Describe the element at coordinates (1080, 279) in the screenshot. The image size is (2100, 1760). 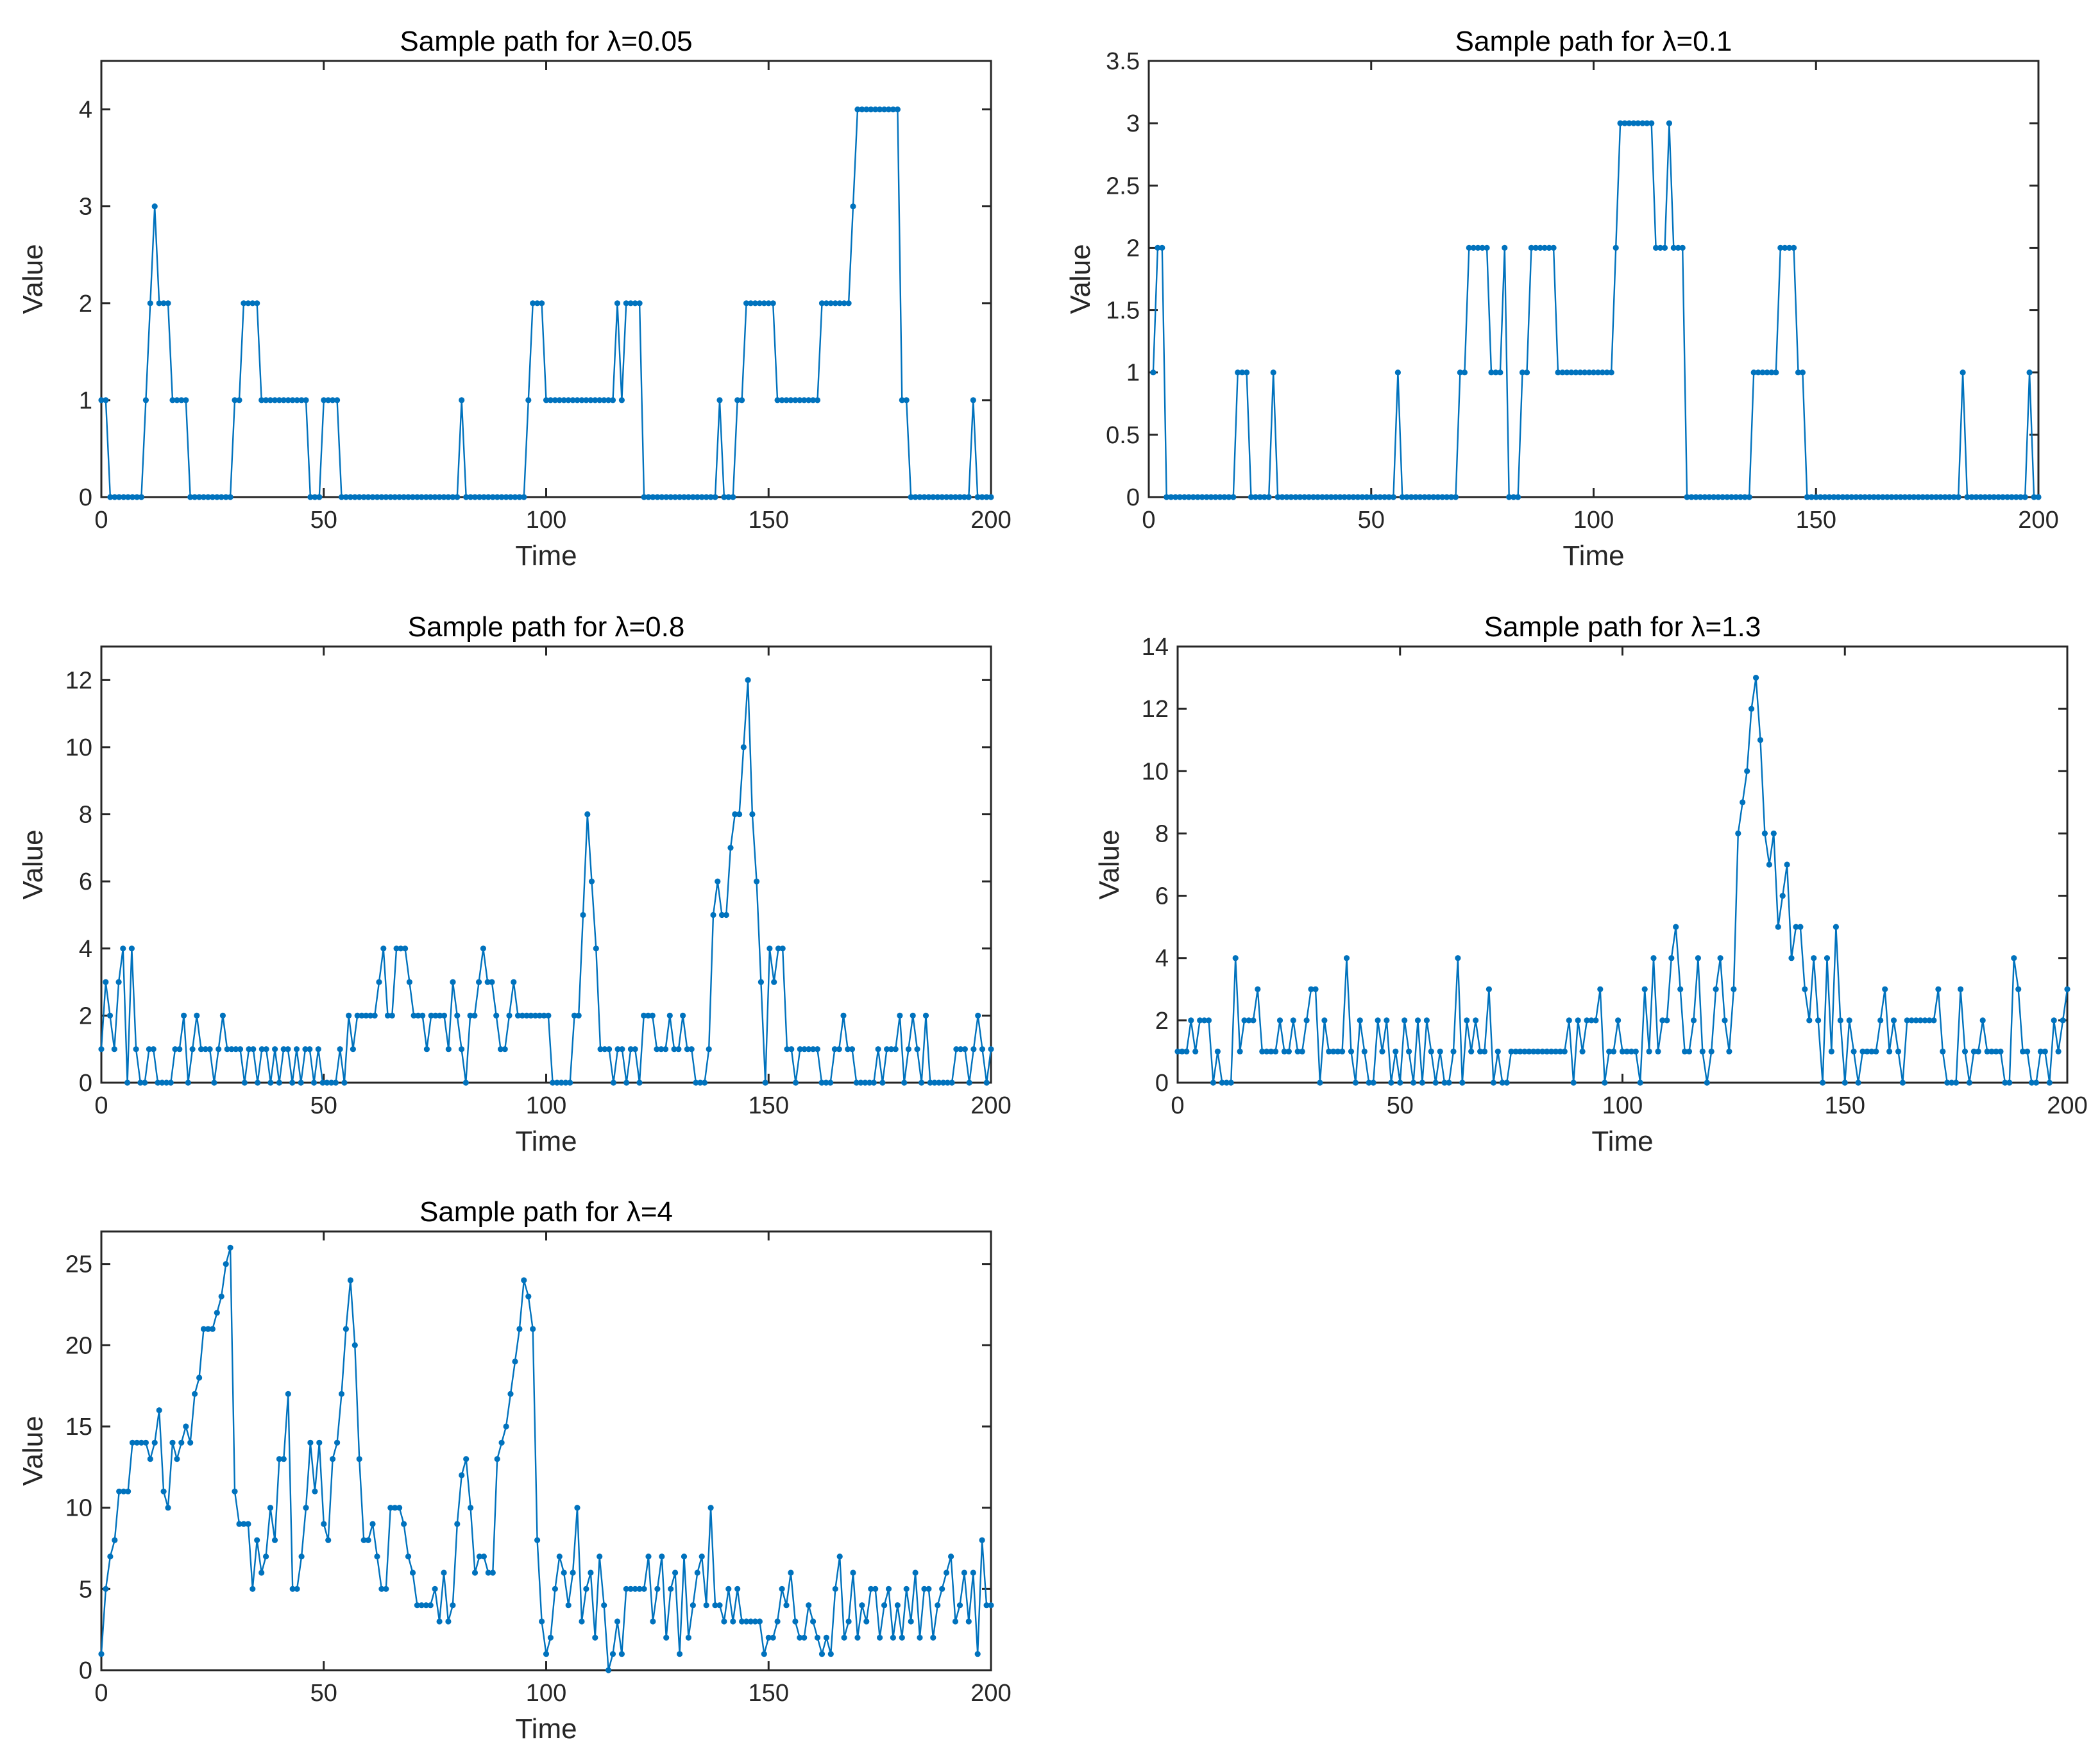
I see `y-axis-label: Value` at that location.